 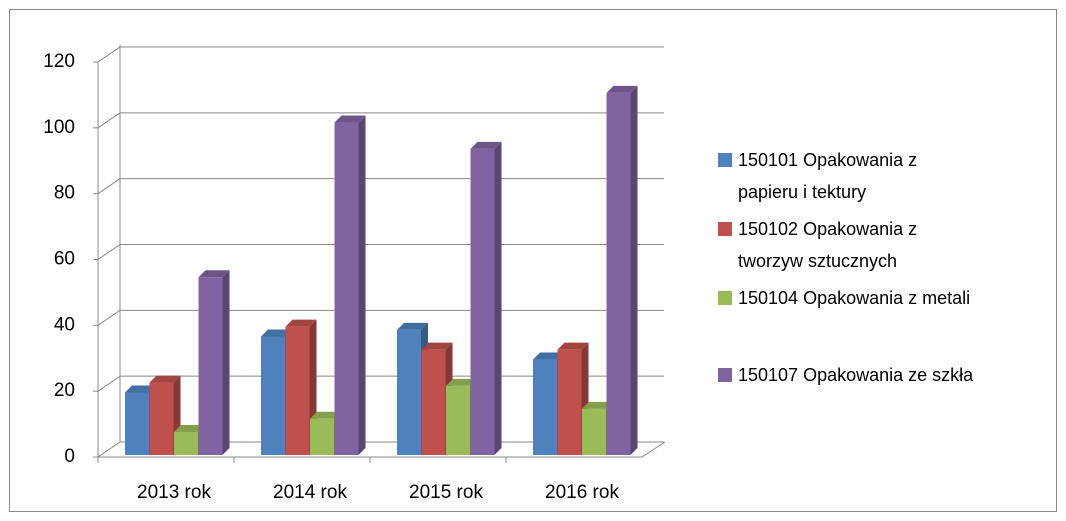 What do you see at coordinates (382, 449) in the screenshot?
I see `floor` at bounding box center [382, 449].